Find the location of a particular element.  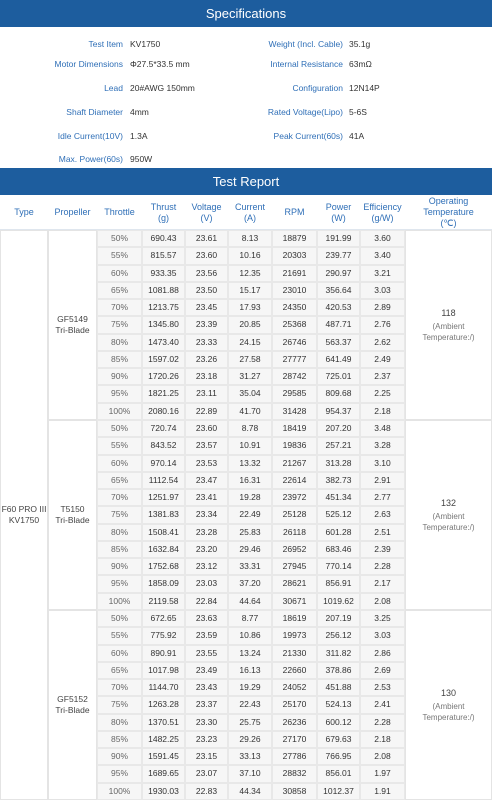

data-cell: 10.91 is located at coordinates (250, 446).